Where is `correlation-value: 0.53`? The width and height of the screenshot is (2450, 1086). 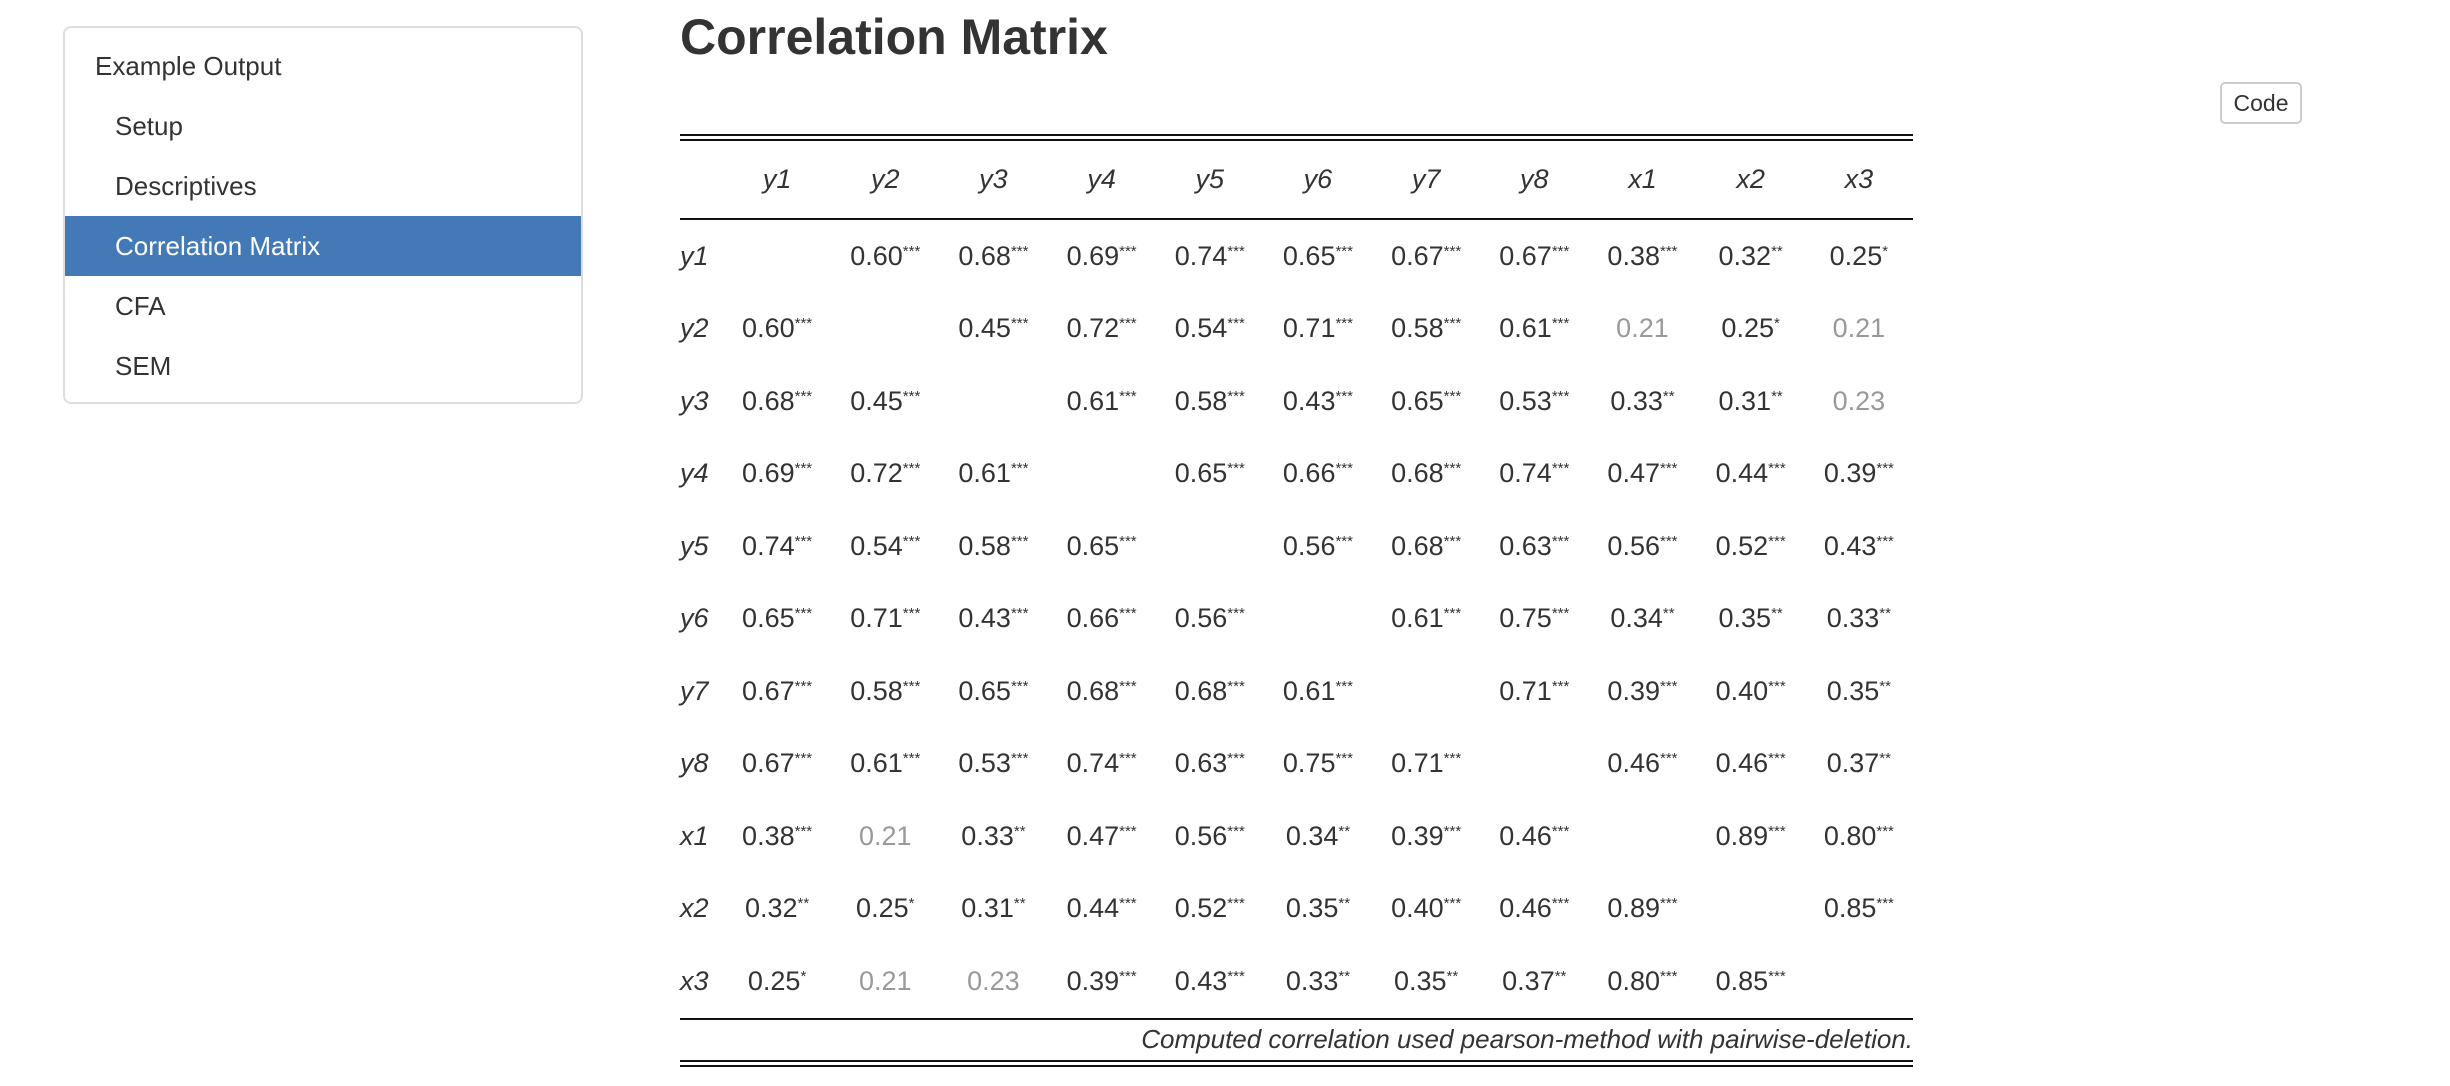 correlation-value: 0.53 is located at coordinates (984, 763).